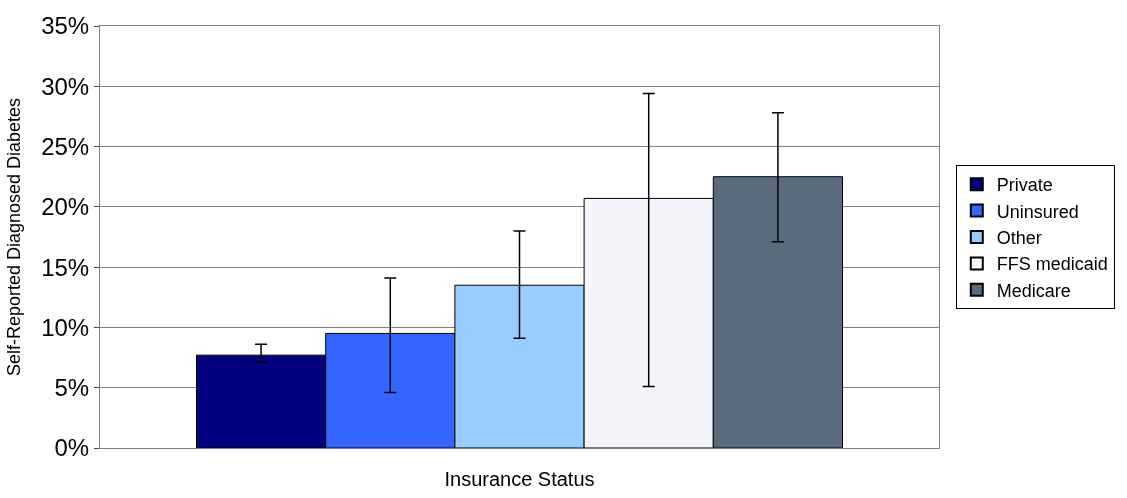 This screenshot has height=498, width=1127. What do you see at coordinates (65, 327) in the screenshot?
I see `y-tick-label: 10%` at bounding box center [65, 327].